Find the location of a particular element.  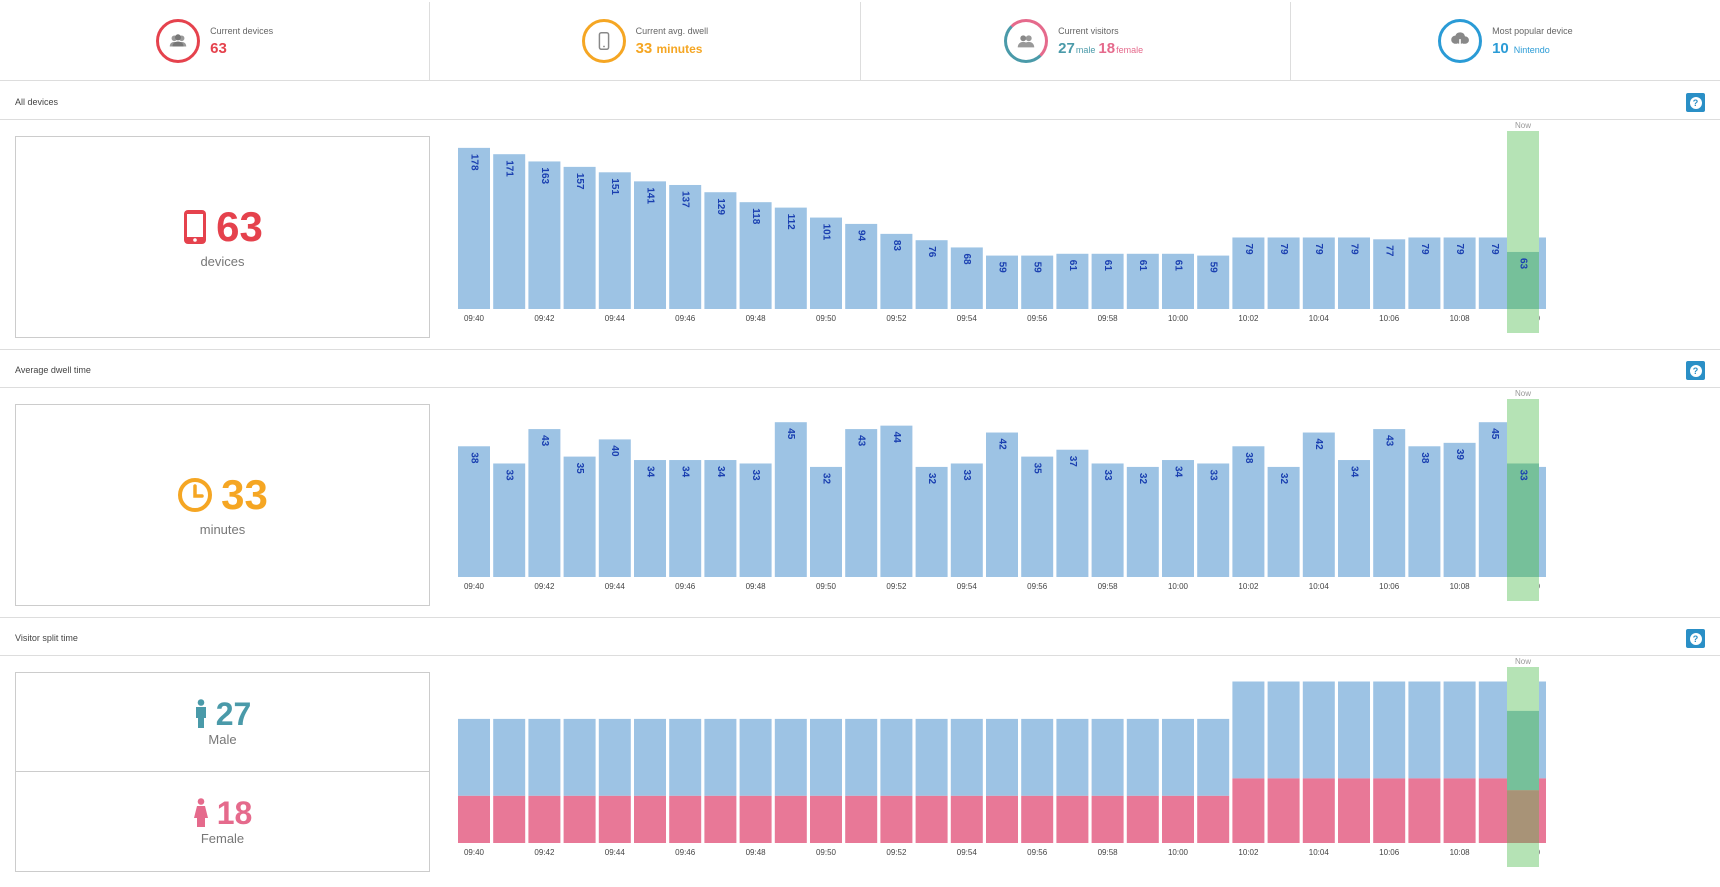

bar-value-label: 43 is located at coordinates (861, 441).